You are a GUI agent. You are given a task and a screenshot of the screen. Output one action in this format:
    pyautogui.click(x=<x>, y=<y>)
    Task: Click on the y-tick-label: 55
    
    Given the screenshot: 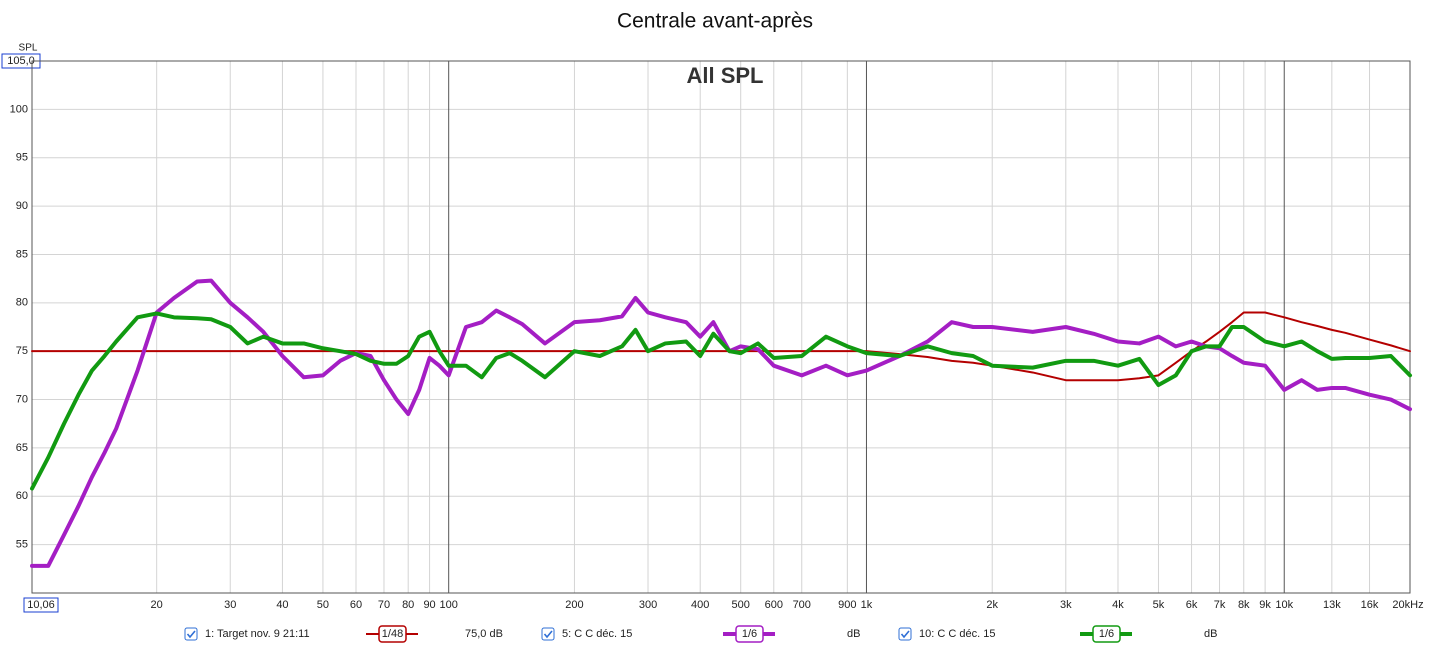 What is the action you would take?
    pyautogui.click(x=22, y=545)
    